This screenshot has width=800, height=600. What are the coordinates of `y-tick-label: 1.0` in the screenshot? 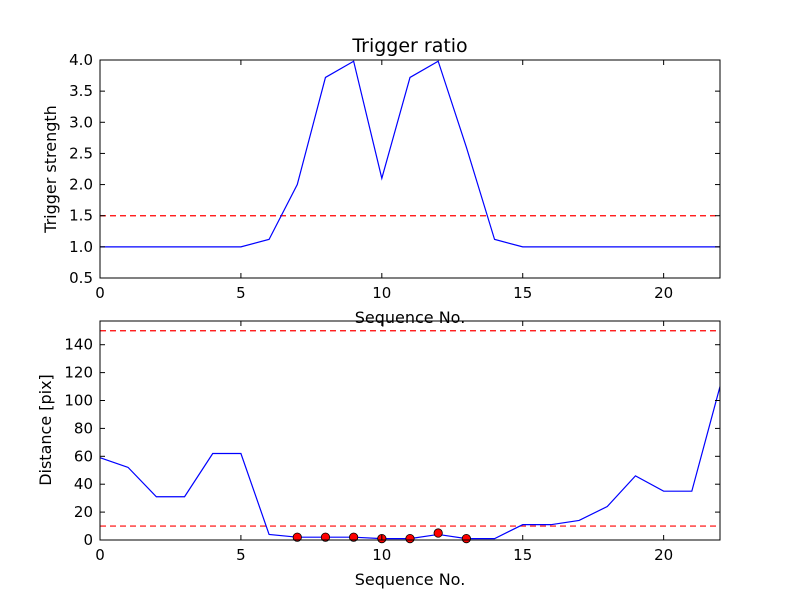 It's located at (81, 247).